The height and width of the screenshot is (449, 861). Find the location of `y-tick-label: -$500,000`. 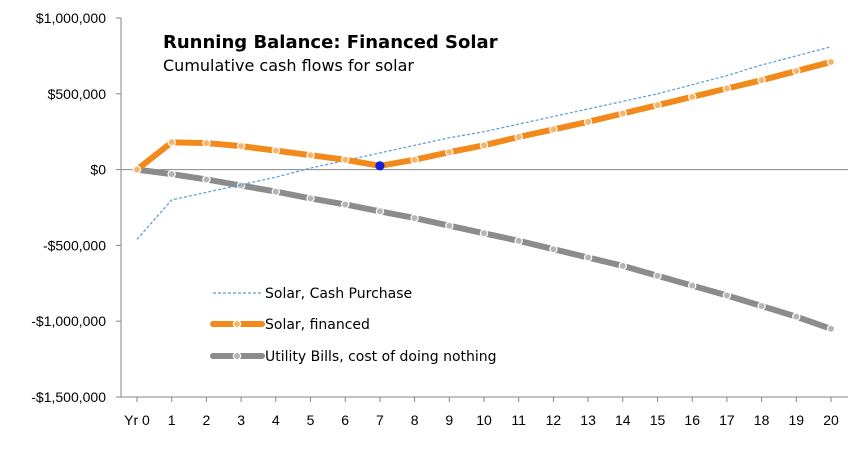

y-tick-label: -$500,000 is located at coordinates (74, 245).